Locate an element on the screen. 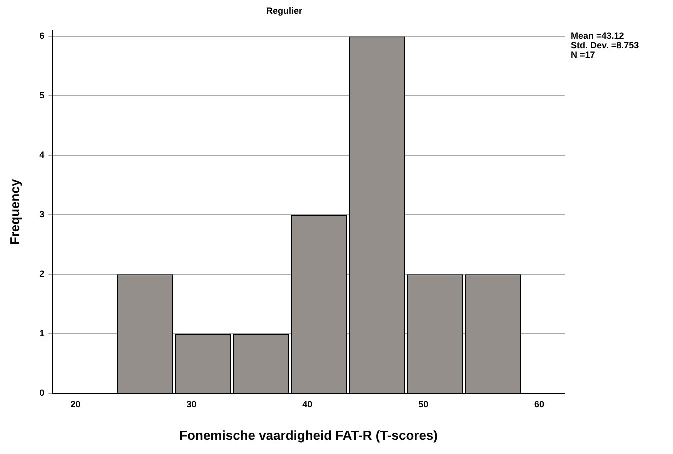 The width and height of the screenshot is (673, 454). y-tick-label: 1 is located at coordinates (42, 333).